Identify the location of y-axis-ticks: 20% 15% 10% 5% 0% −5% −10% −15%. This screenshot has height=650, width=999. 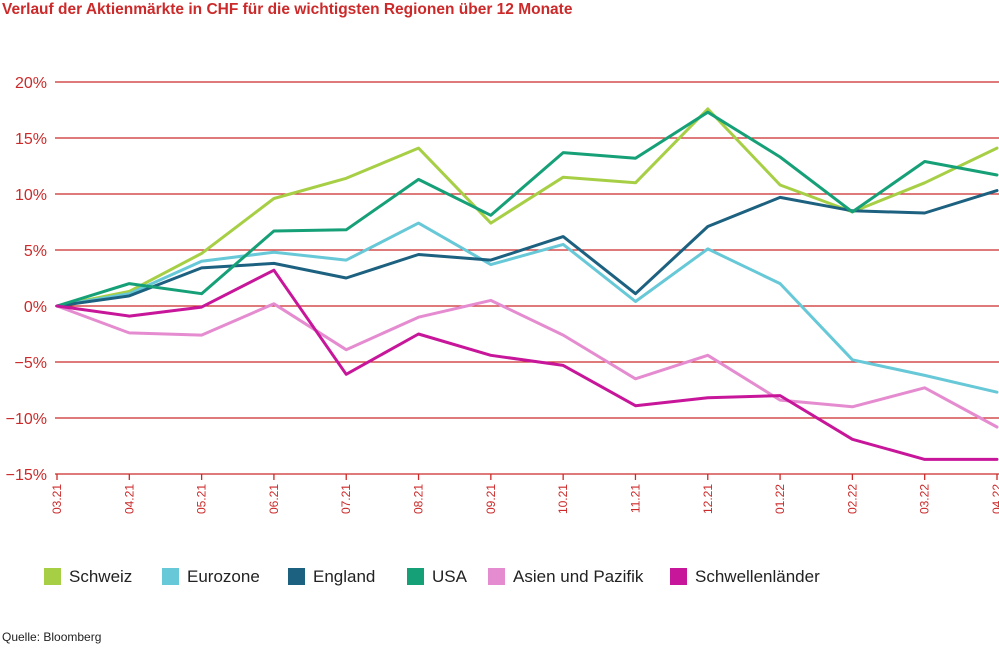
(26, 279).